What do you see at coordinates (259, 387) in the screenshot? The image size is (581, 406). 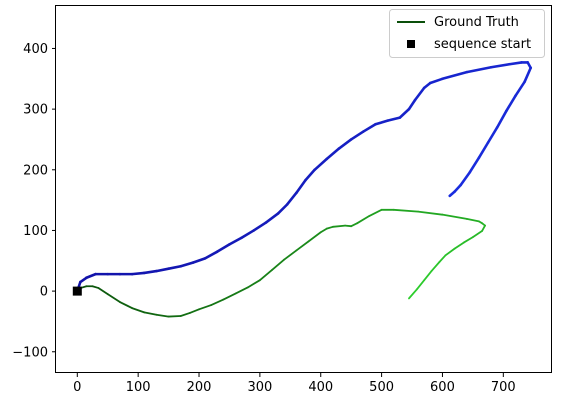 I see `x-tick-label: 300` at bounding box center [259, 387].